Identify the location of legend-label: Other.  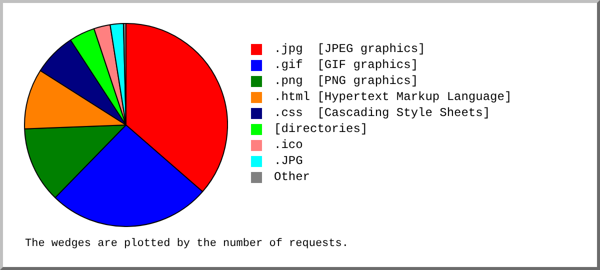
(292, 177).